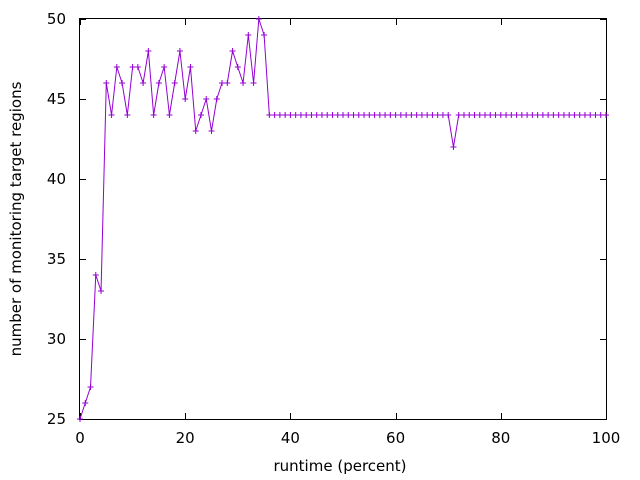  Describe the element at coordinates (56, 99) in the screenshot. I see `y-tick-label: 45` at that location.